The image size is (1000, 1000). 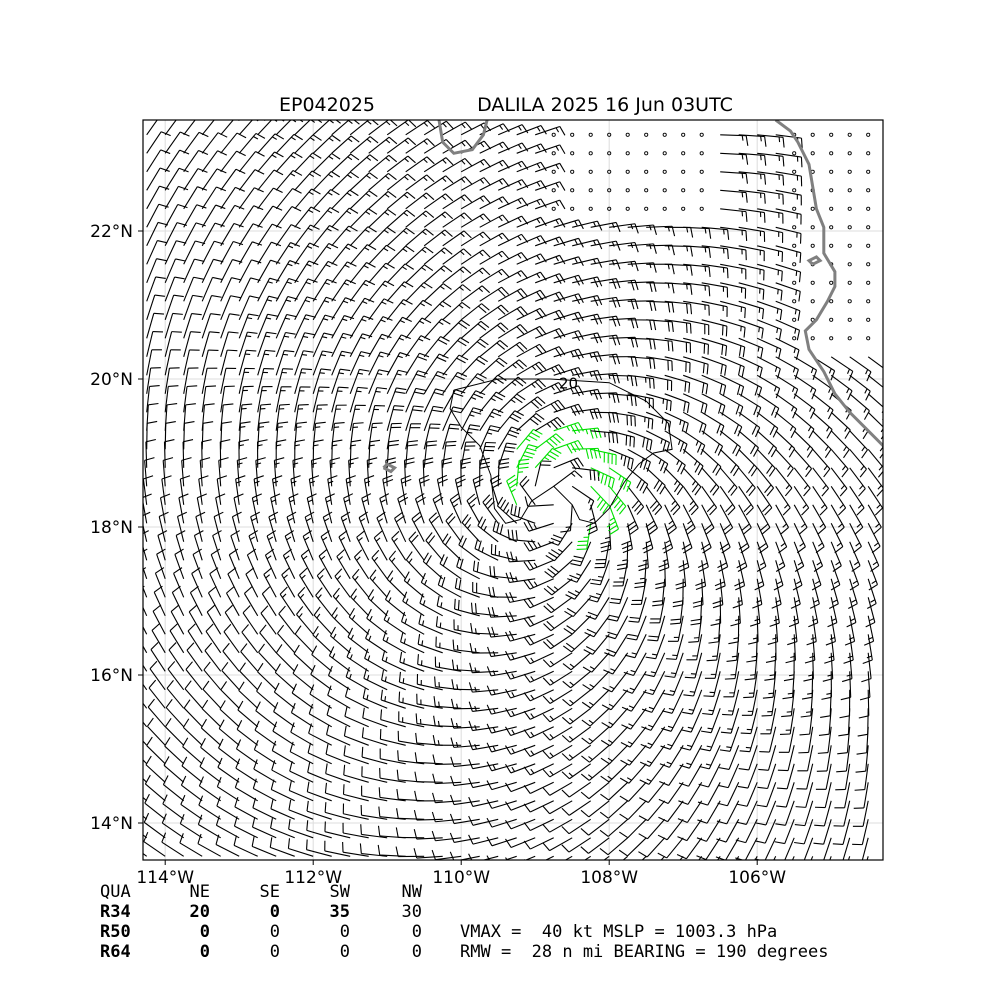 What do you see at coordinates (757, 878) in the screenshot?
I see `x-tick-label: 106°W` at bounding box center [757, 878].